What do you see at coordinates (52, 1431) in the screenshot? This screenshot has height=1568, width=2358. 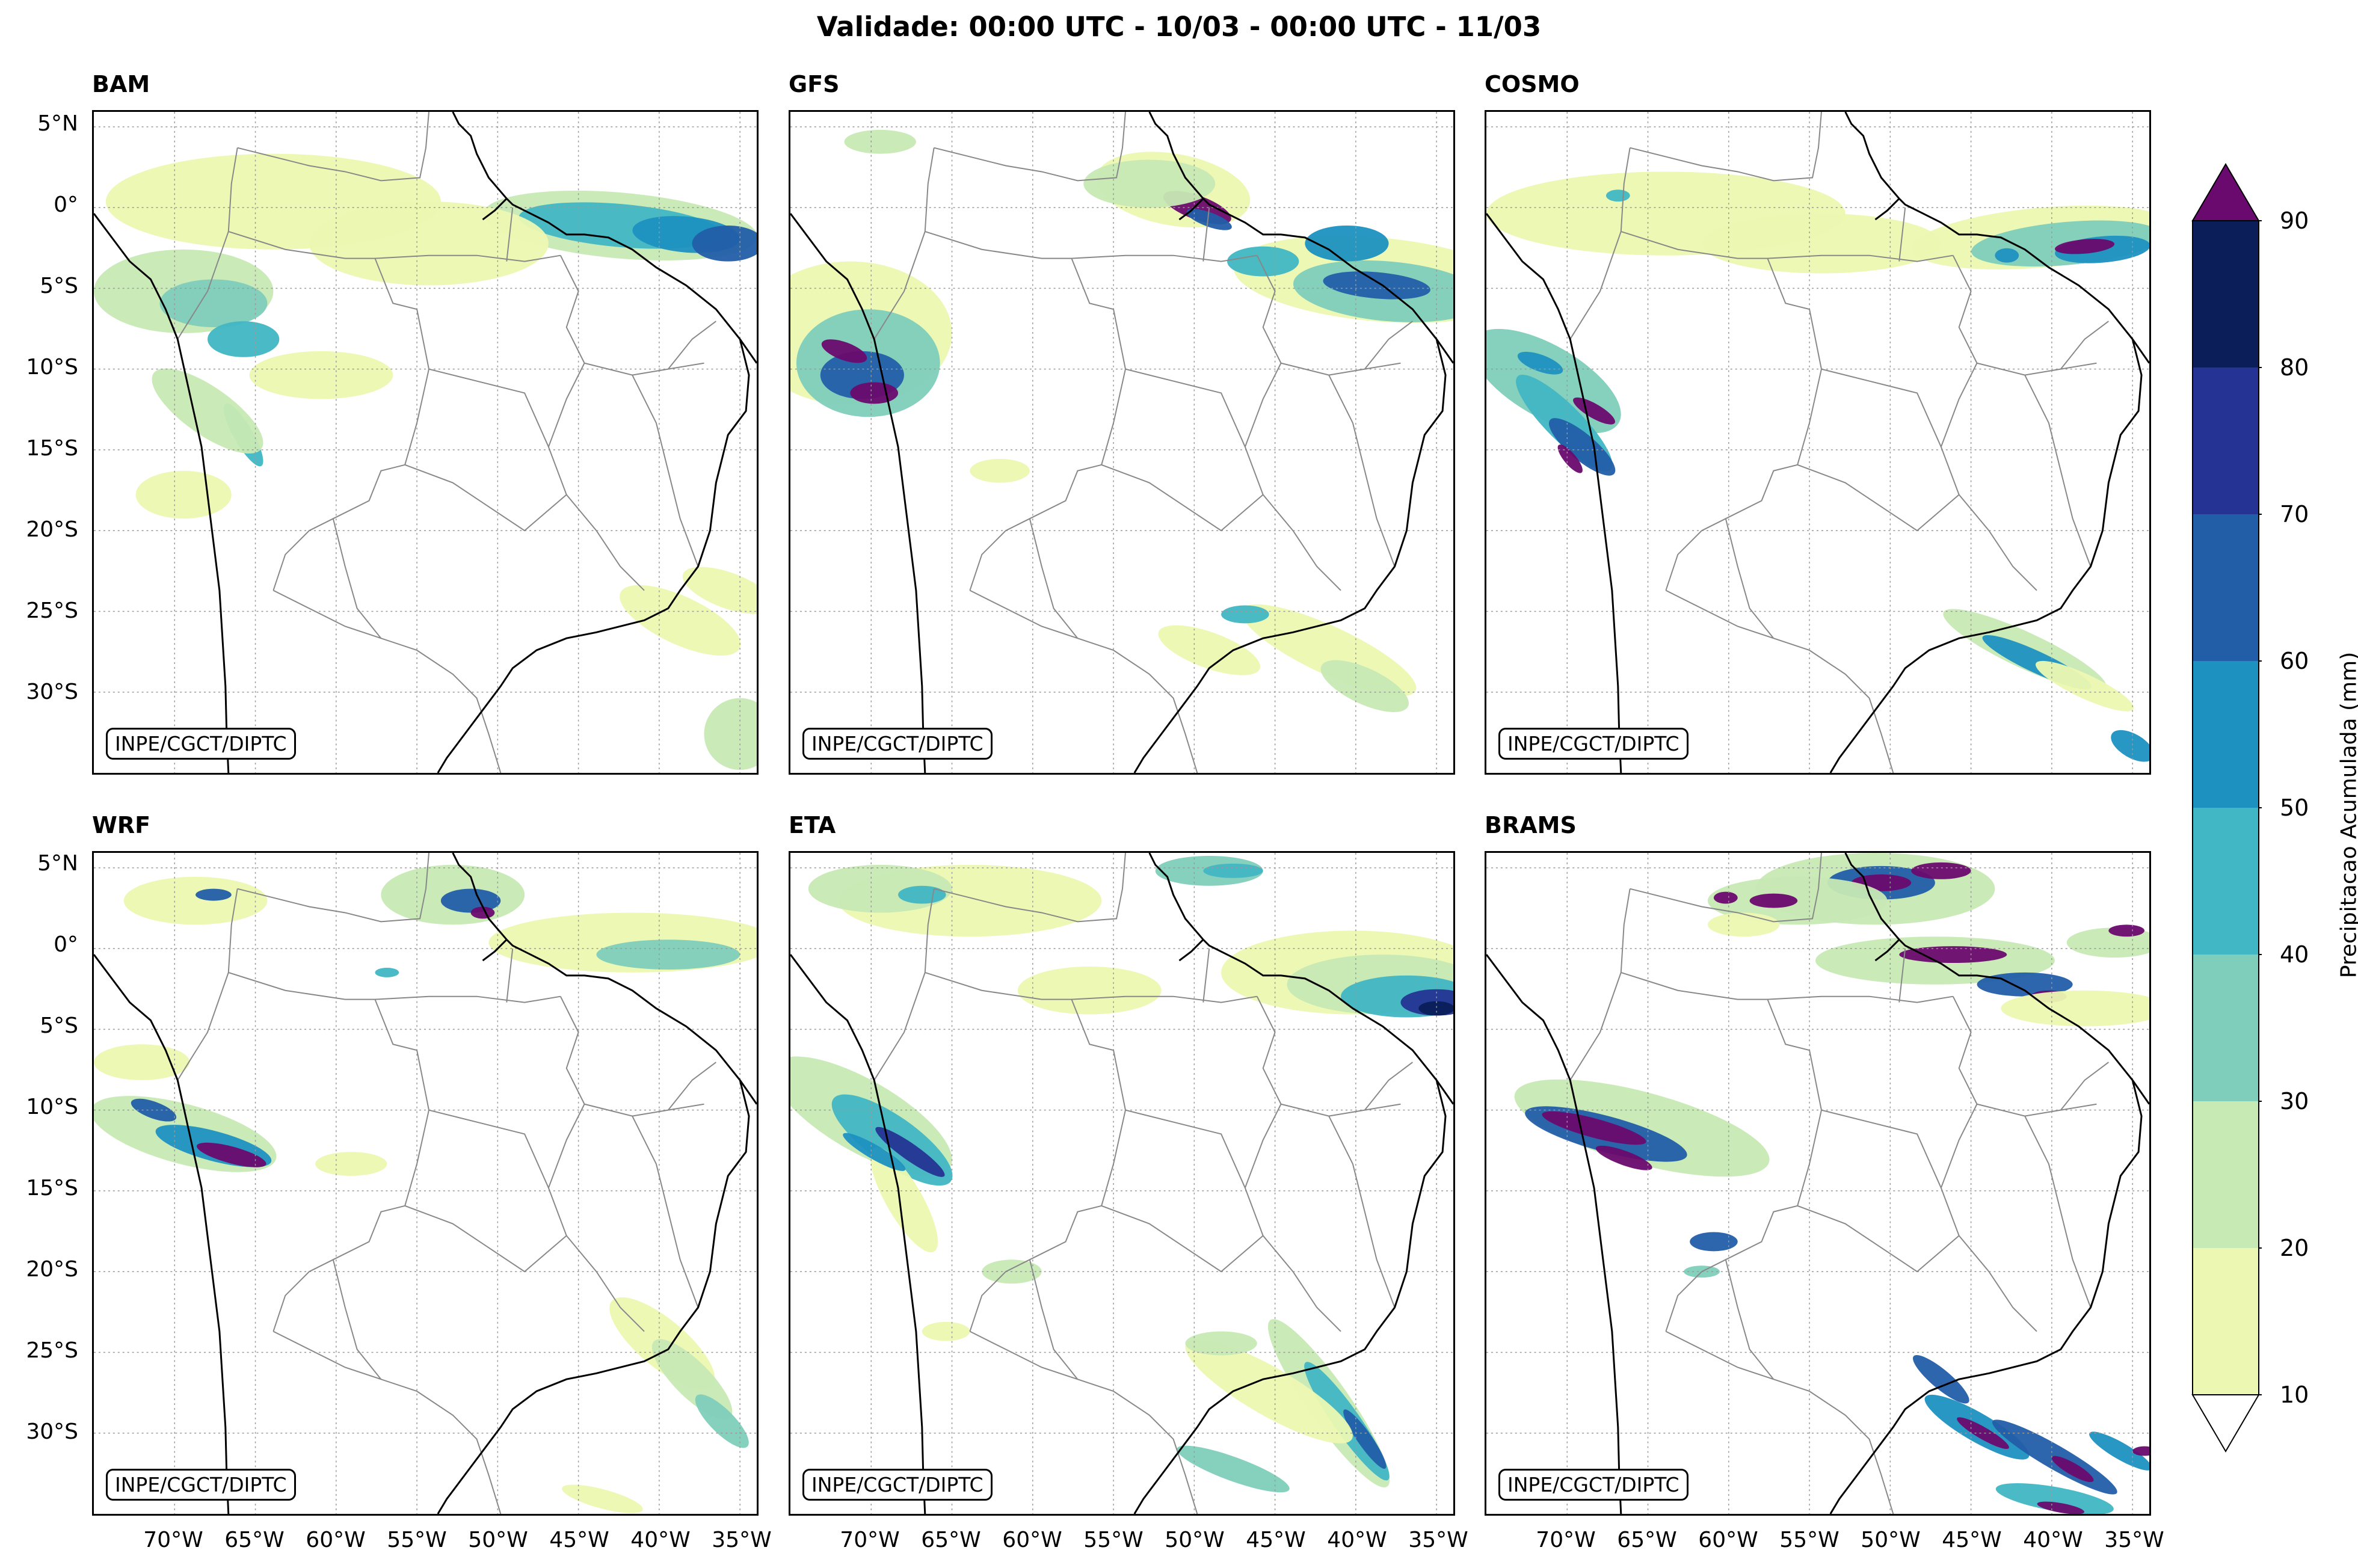 I see `lat-label: 30°S` at bounding box center [52, 1431].